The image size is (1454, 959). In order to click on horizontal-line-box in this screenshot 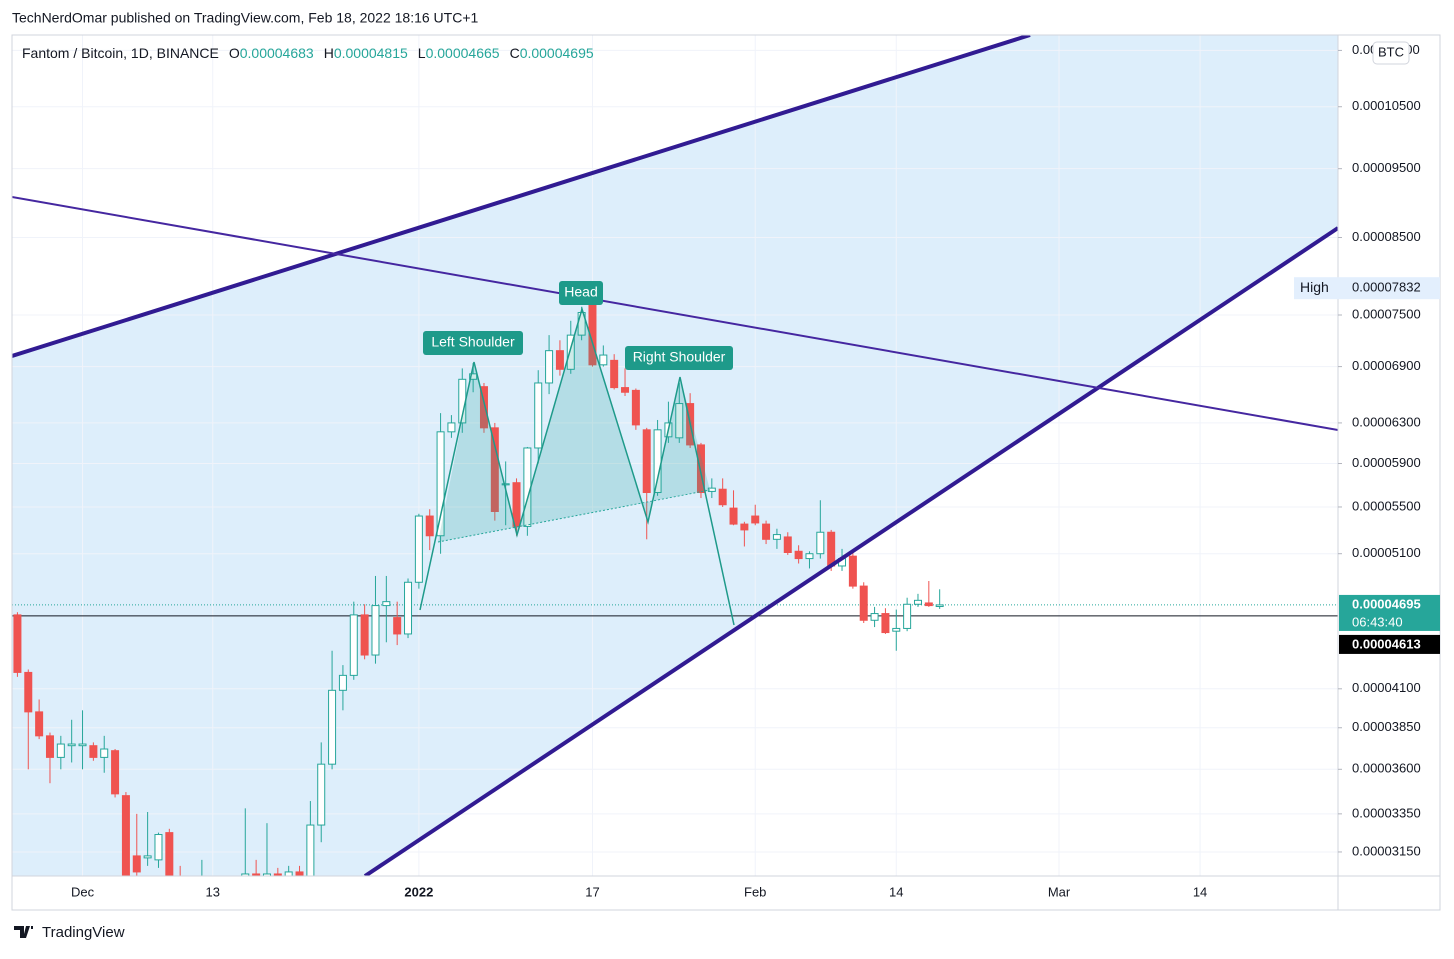, I will do `click(1389, 644)`.